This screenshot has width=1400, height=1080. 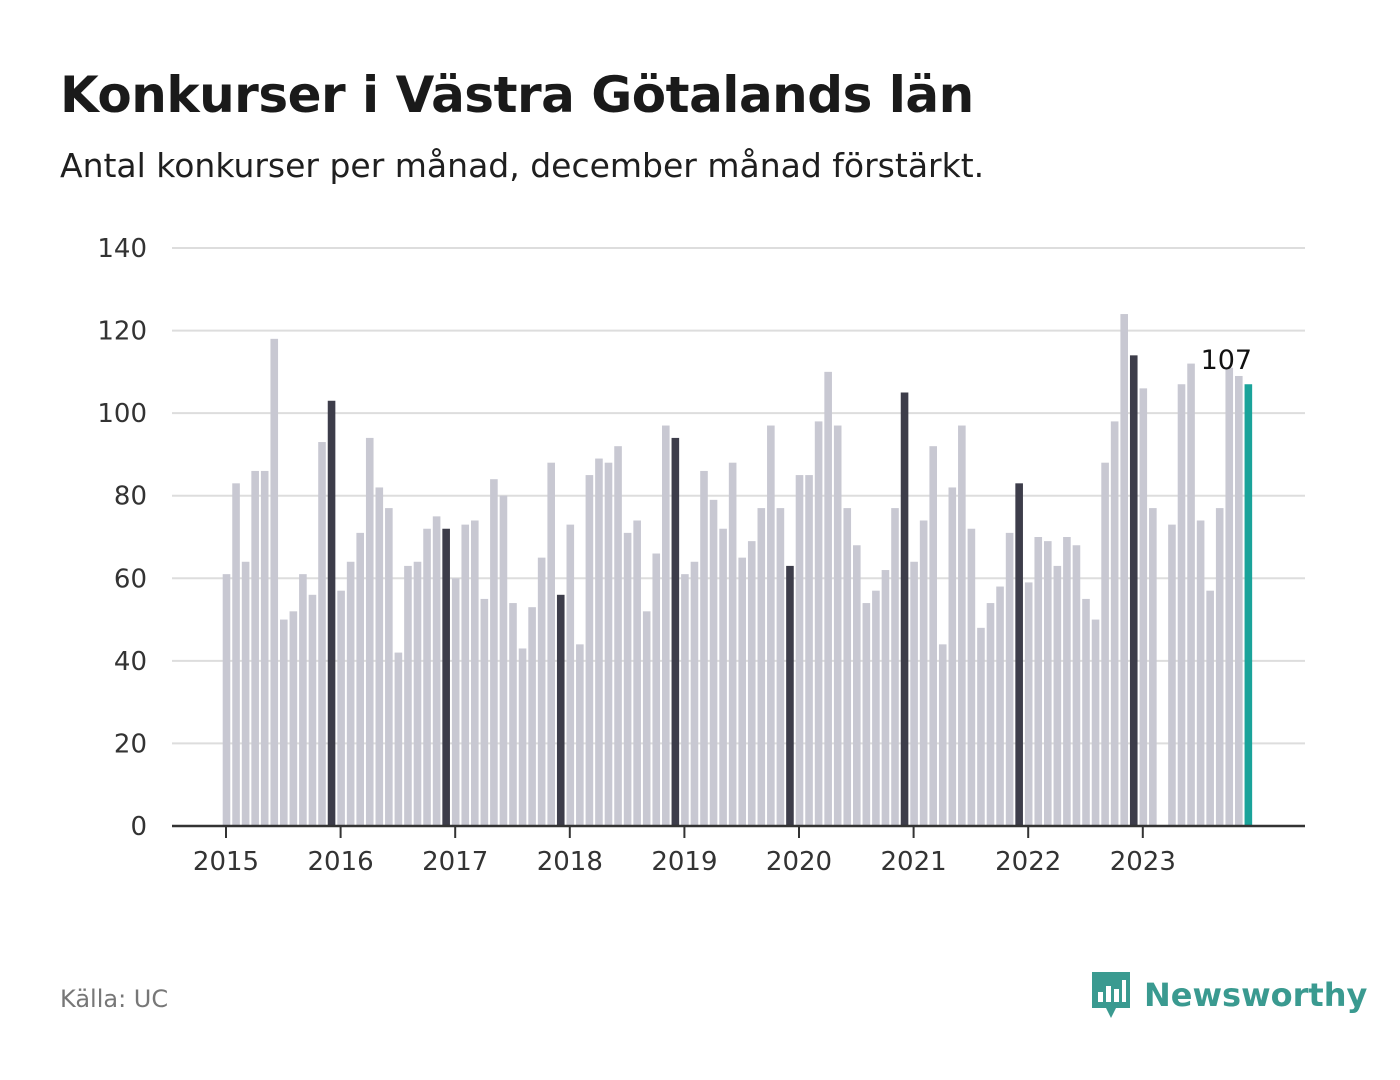 What do you see at coordinates (130, 497) in the screenshot?
I see `y-tick-label: 80` at bounding box center [130, 497].